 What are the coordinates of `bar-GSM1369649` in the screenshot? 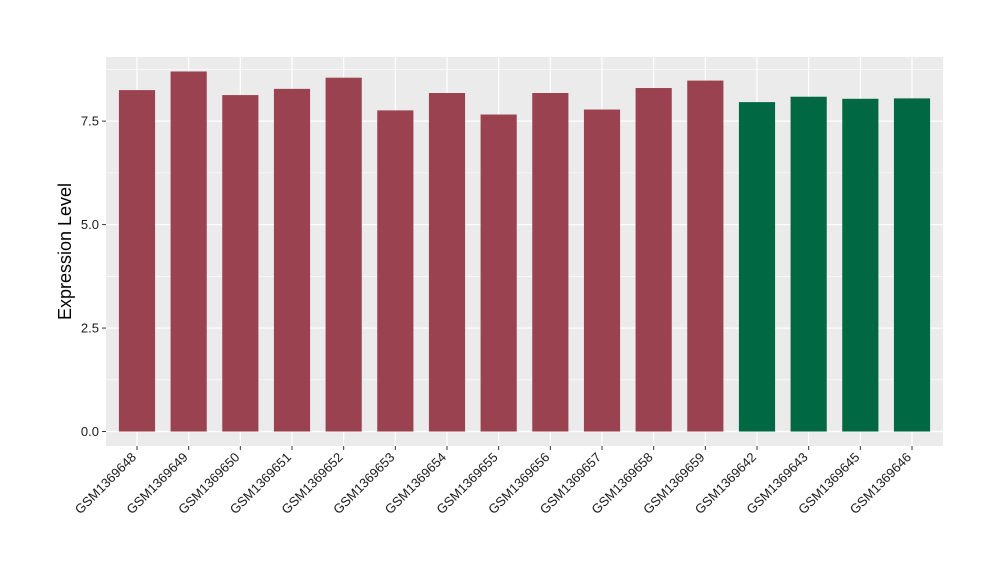 It's located at (188, 251).